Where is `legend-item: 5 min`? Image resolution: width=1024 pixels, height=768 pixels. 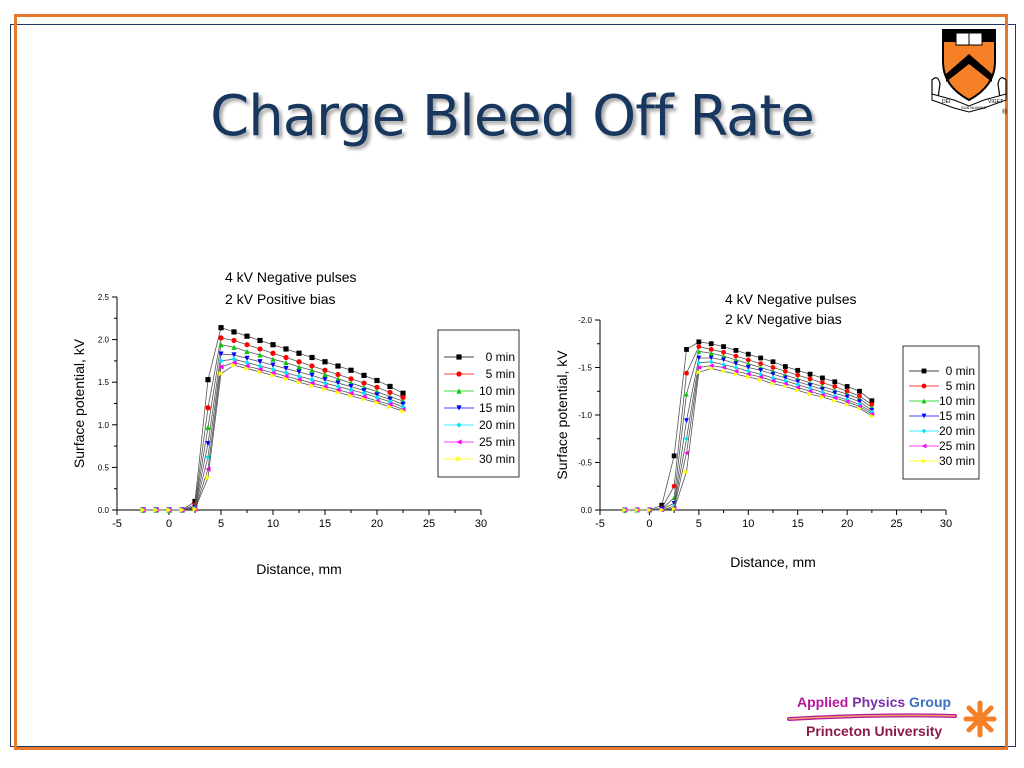 legend-item: 5 min is located at coordinates (942, 386).